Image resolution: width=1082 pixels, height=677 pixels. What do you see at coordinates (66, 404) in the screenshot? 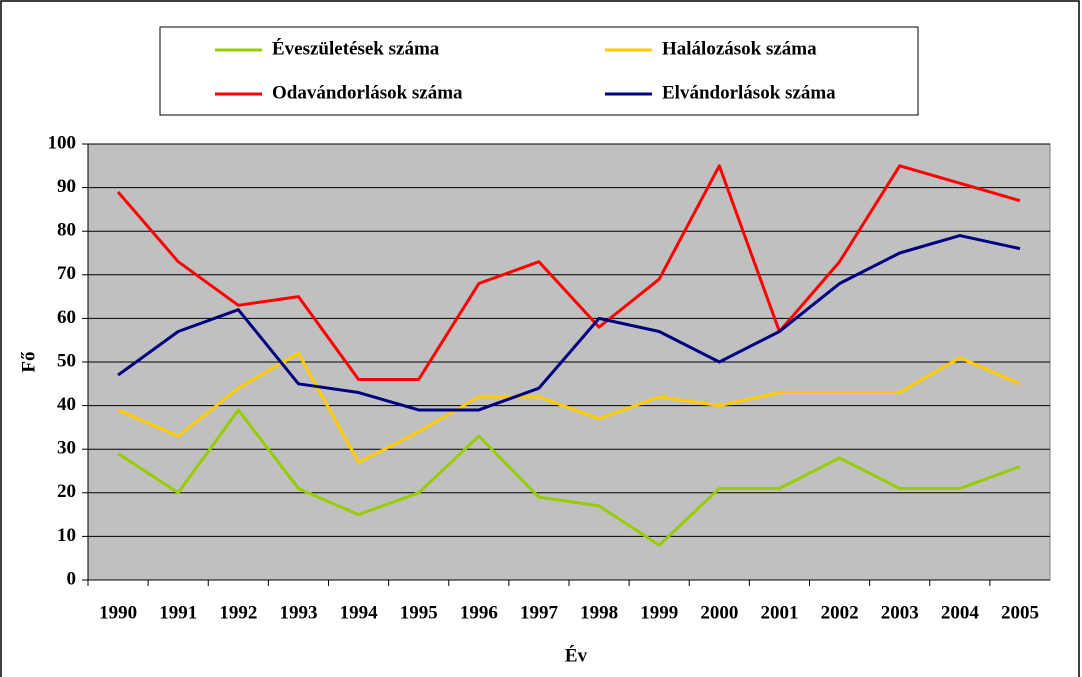
I see `y-tick-label: 40` at bounding box center [66, 404].